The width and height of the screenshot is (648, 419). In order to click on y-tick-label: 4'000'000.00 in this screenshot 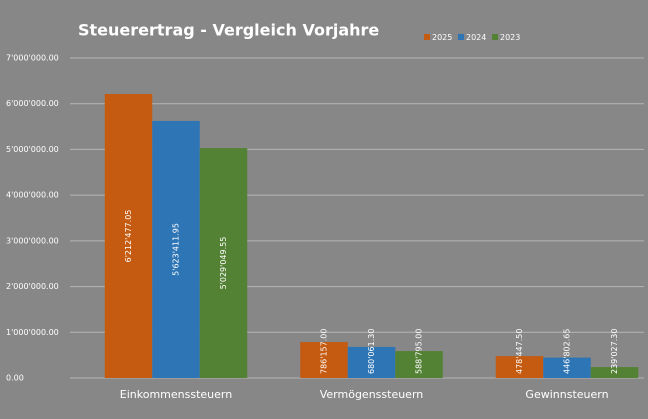, I will do `click(32, 195)`.